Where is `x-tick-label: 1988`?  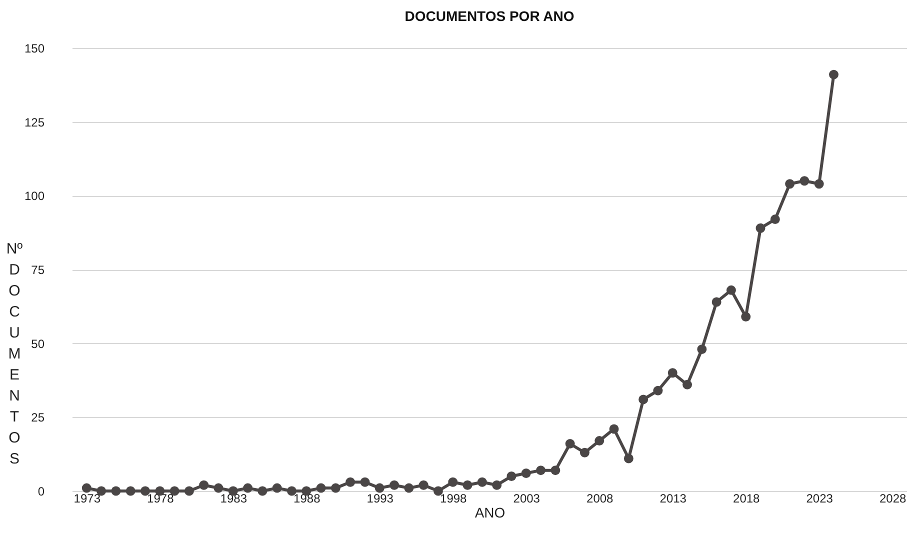 x-tick-label: 1988 is located at coordinates (307, 499).